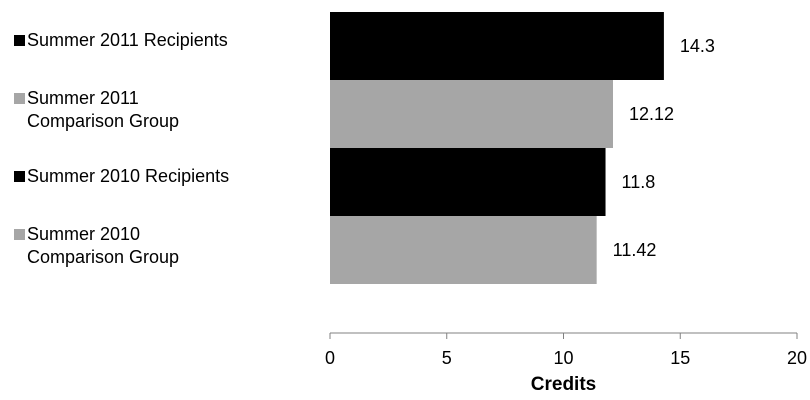 This screenshot has height=400, width=810. What do you see at coordinates (330, 358) in the screenshot?
I see `x-tick-label: 0` at bounding box center [330, 358].